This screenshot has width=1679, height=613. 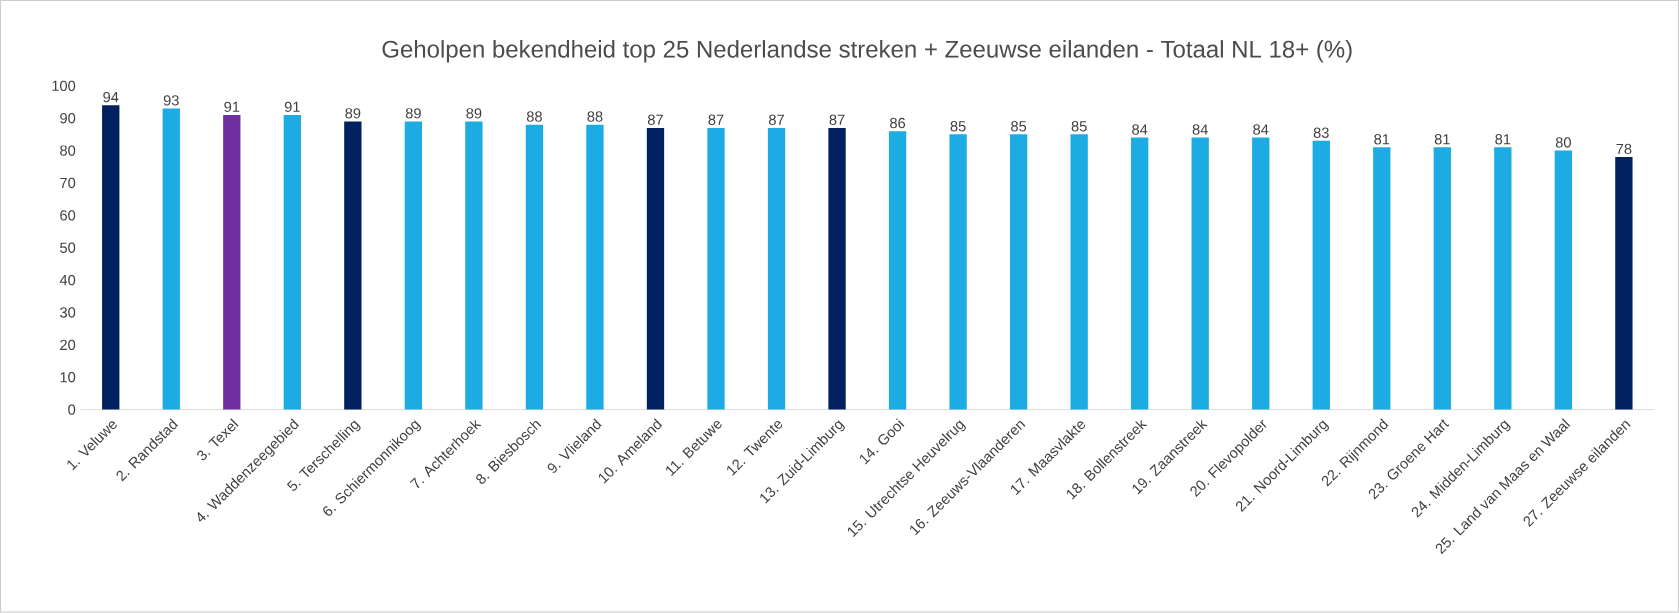 What do you see at coordinates (68, 312) in the screenshot?
I see `y-tick-label: 30` at bounding box center [68, 312].